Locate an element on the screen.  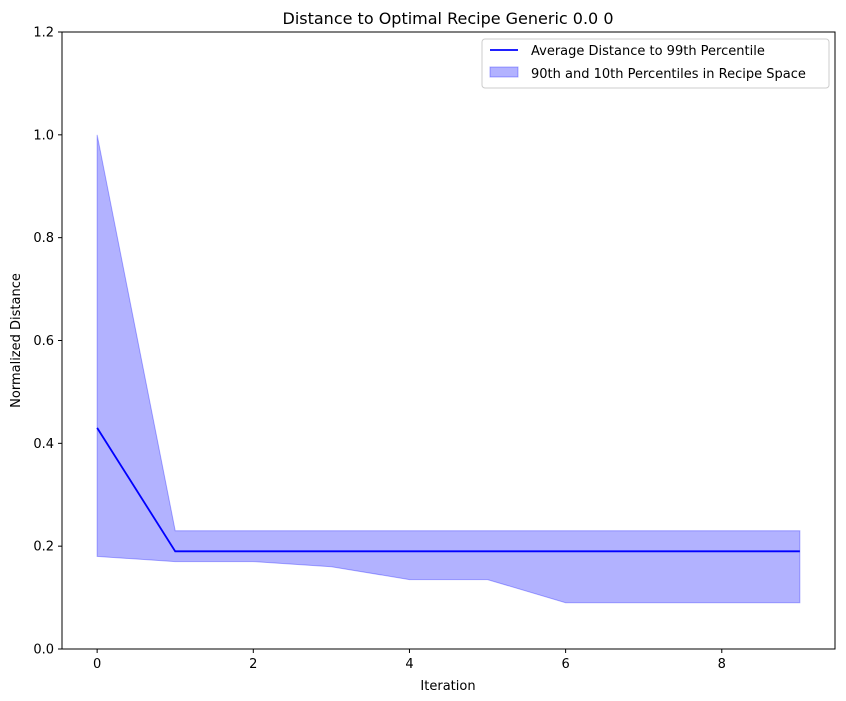
x-tick-label: 0 is located at coordinates (97, 664).